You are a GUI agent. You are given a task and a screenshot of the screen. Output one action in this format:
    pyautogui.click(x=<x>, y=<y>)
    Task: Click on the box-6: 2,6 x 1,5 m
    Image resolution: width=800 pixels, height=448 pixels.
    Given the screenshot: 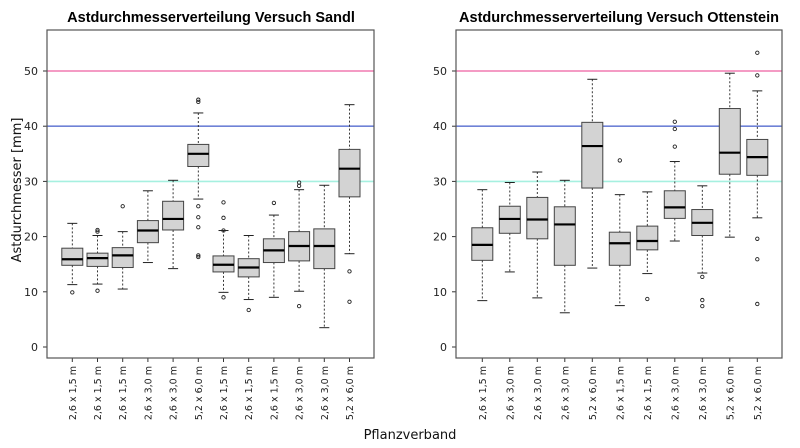 What is the action you would take?
    pyautogui.click(x=619, y=289)
    